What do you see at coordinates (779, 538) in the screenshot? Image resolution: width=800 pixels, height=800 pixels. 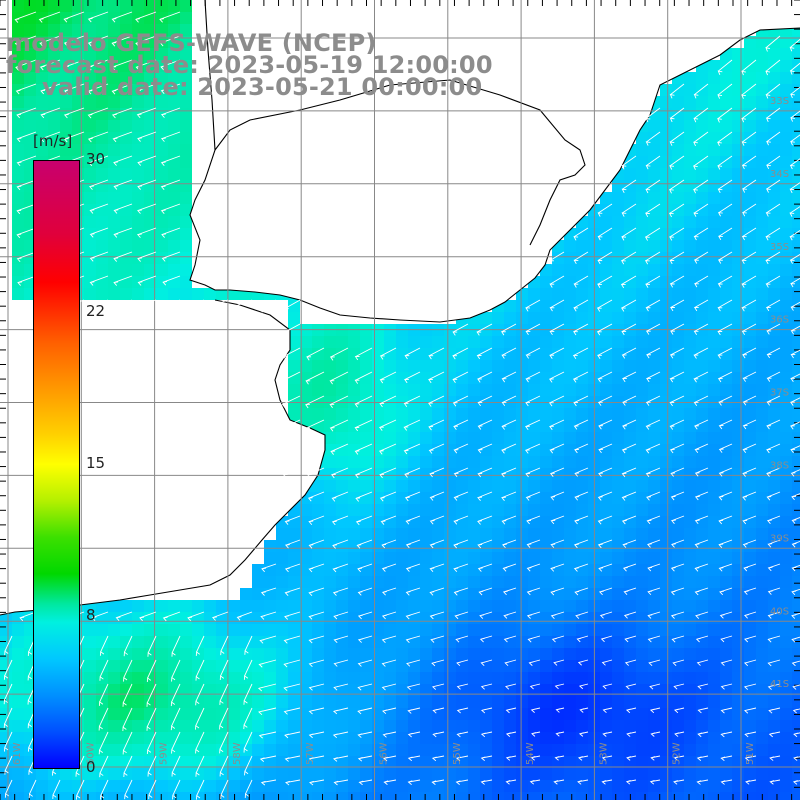 I see `latitude-label: 39S` at bounding box center [779, 538].